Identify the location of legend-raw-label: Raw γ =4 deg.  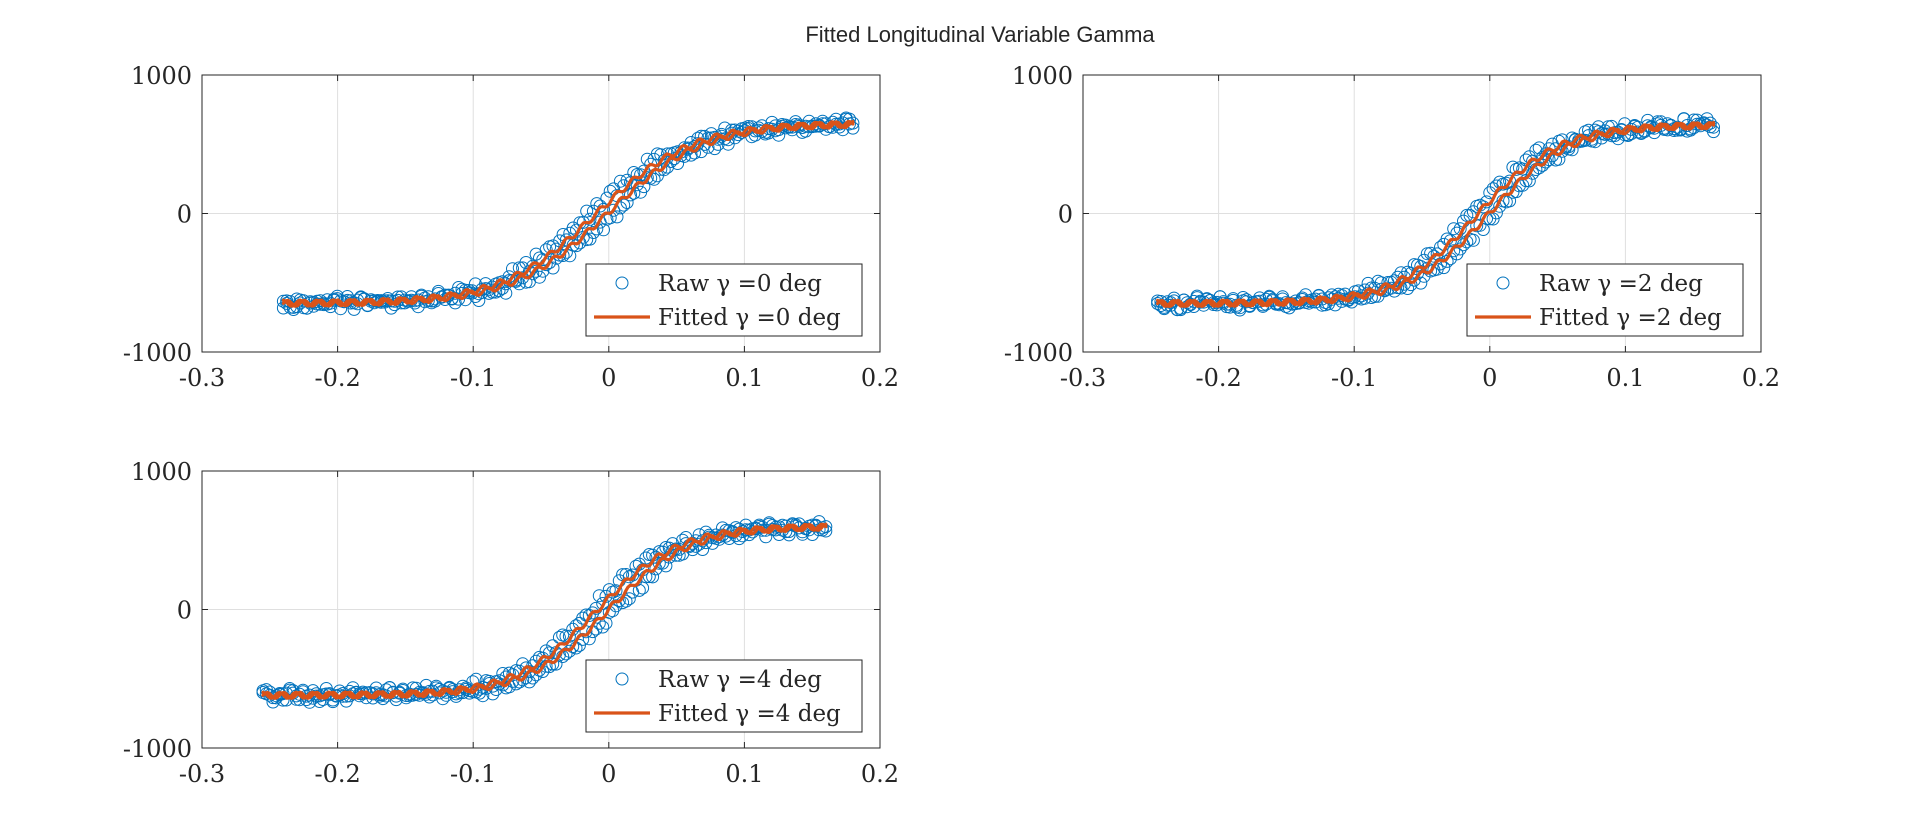
(740, 680).